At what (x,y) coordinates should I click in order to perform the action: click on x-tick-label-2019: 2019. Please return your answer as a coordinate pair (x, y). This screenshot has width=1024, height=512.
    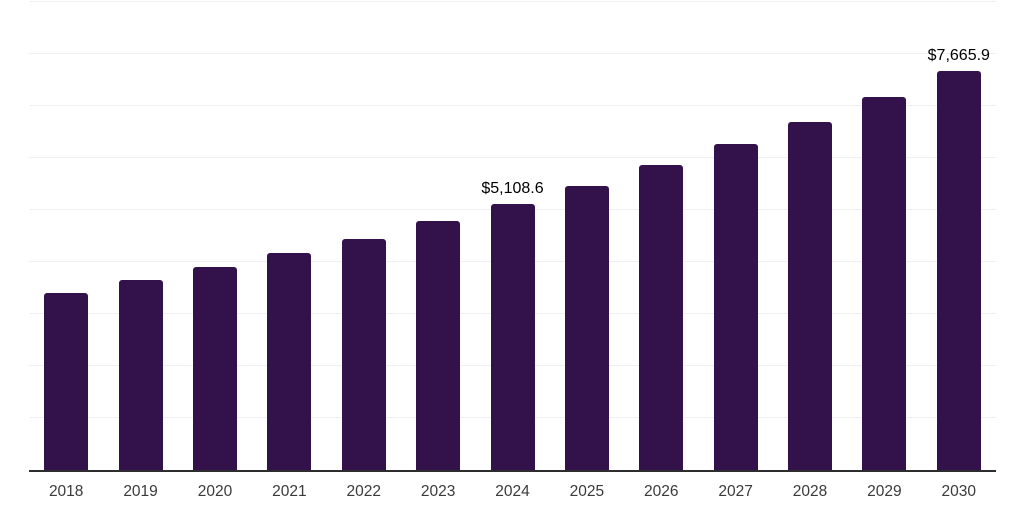
    Looking at the image, I should click on (140, 491).